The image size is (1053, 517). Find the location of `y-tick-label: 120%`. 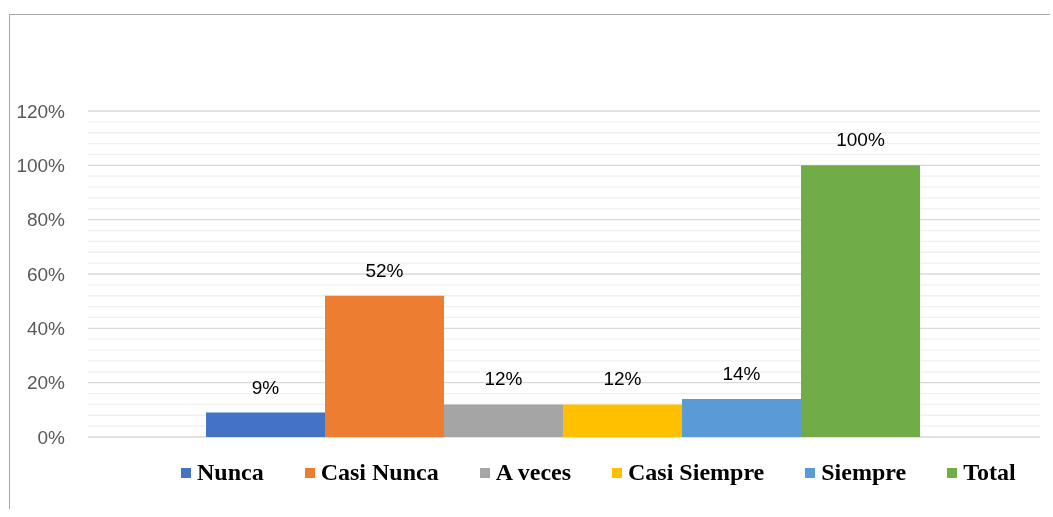

y-tick-label: 120% is located at coordinates (41, 111).